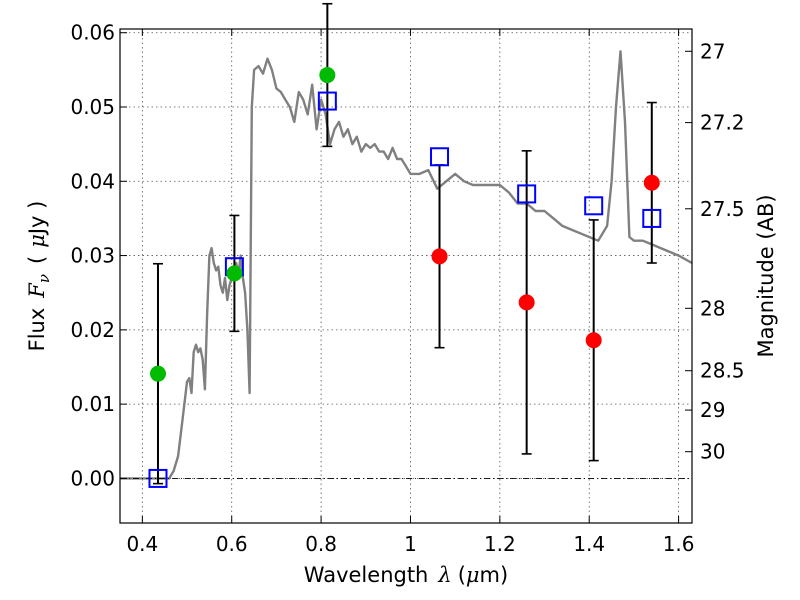 The width and height of the screenshot is (800, 600). I want to click on y-tick-label: 0.00, so click(92, 478).